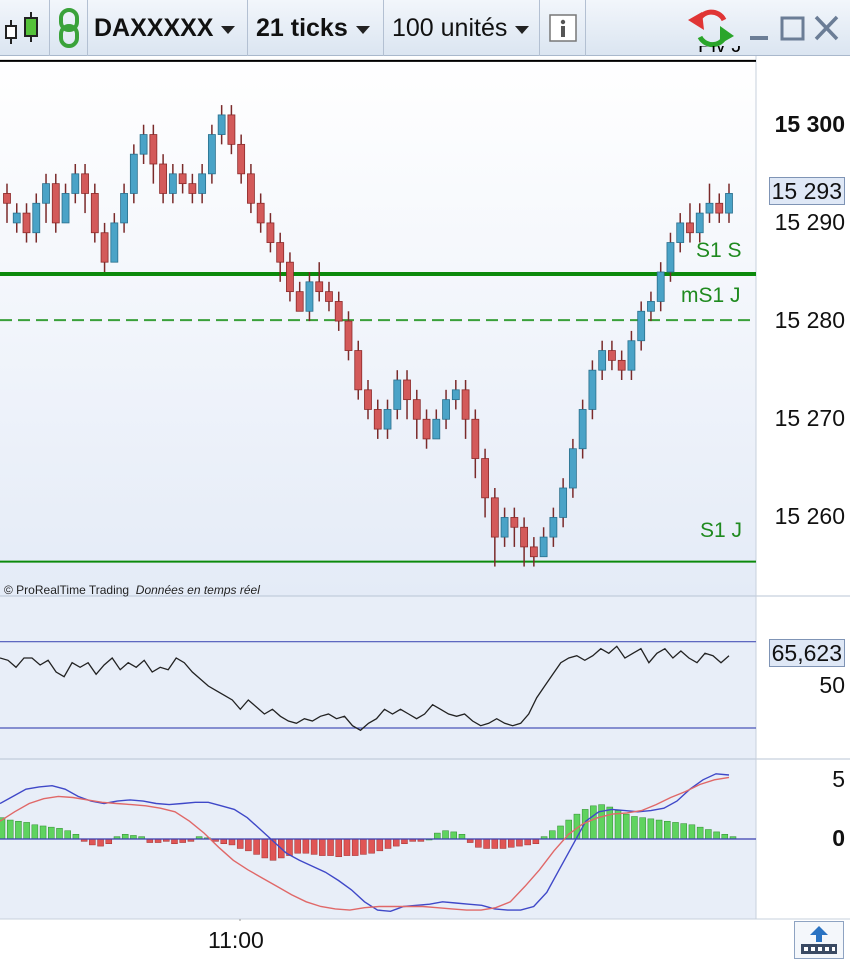  What do you see at coordinates (721, 530) in the screenshot?
I see `level-label-s1j: S1 J` at bounding box center [721, 530].